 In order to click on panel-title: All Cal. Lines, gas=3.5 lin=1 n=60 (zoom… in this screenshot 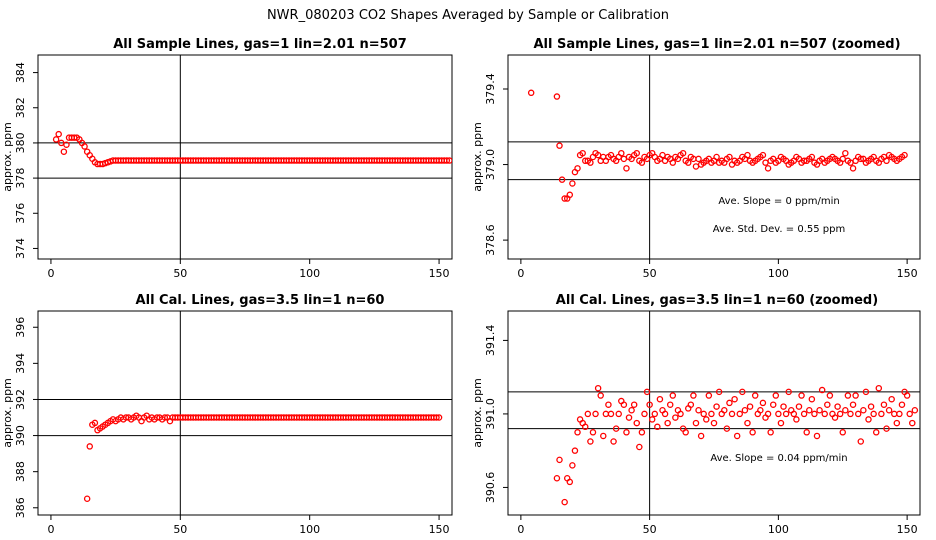, I will do `click(717, 300)`.